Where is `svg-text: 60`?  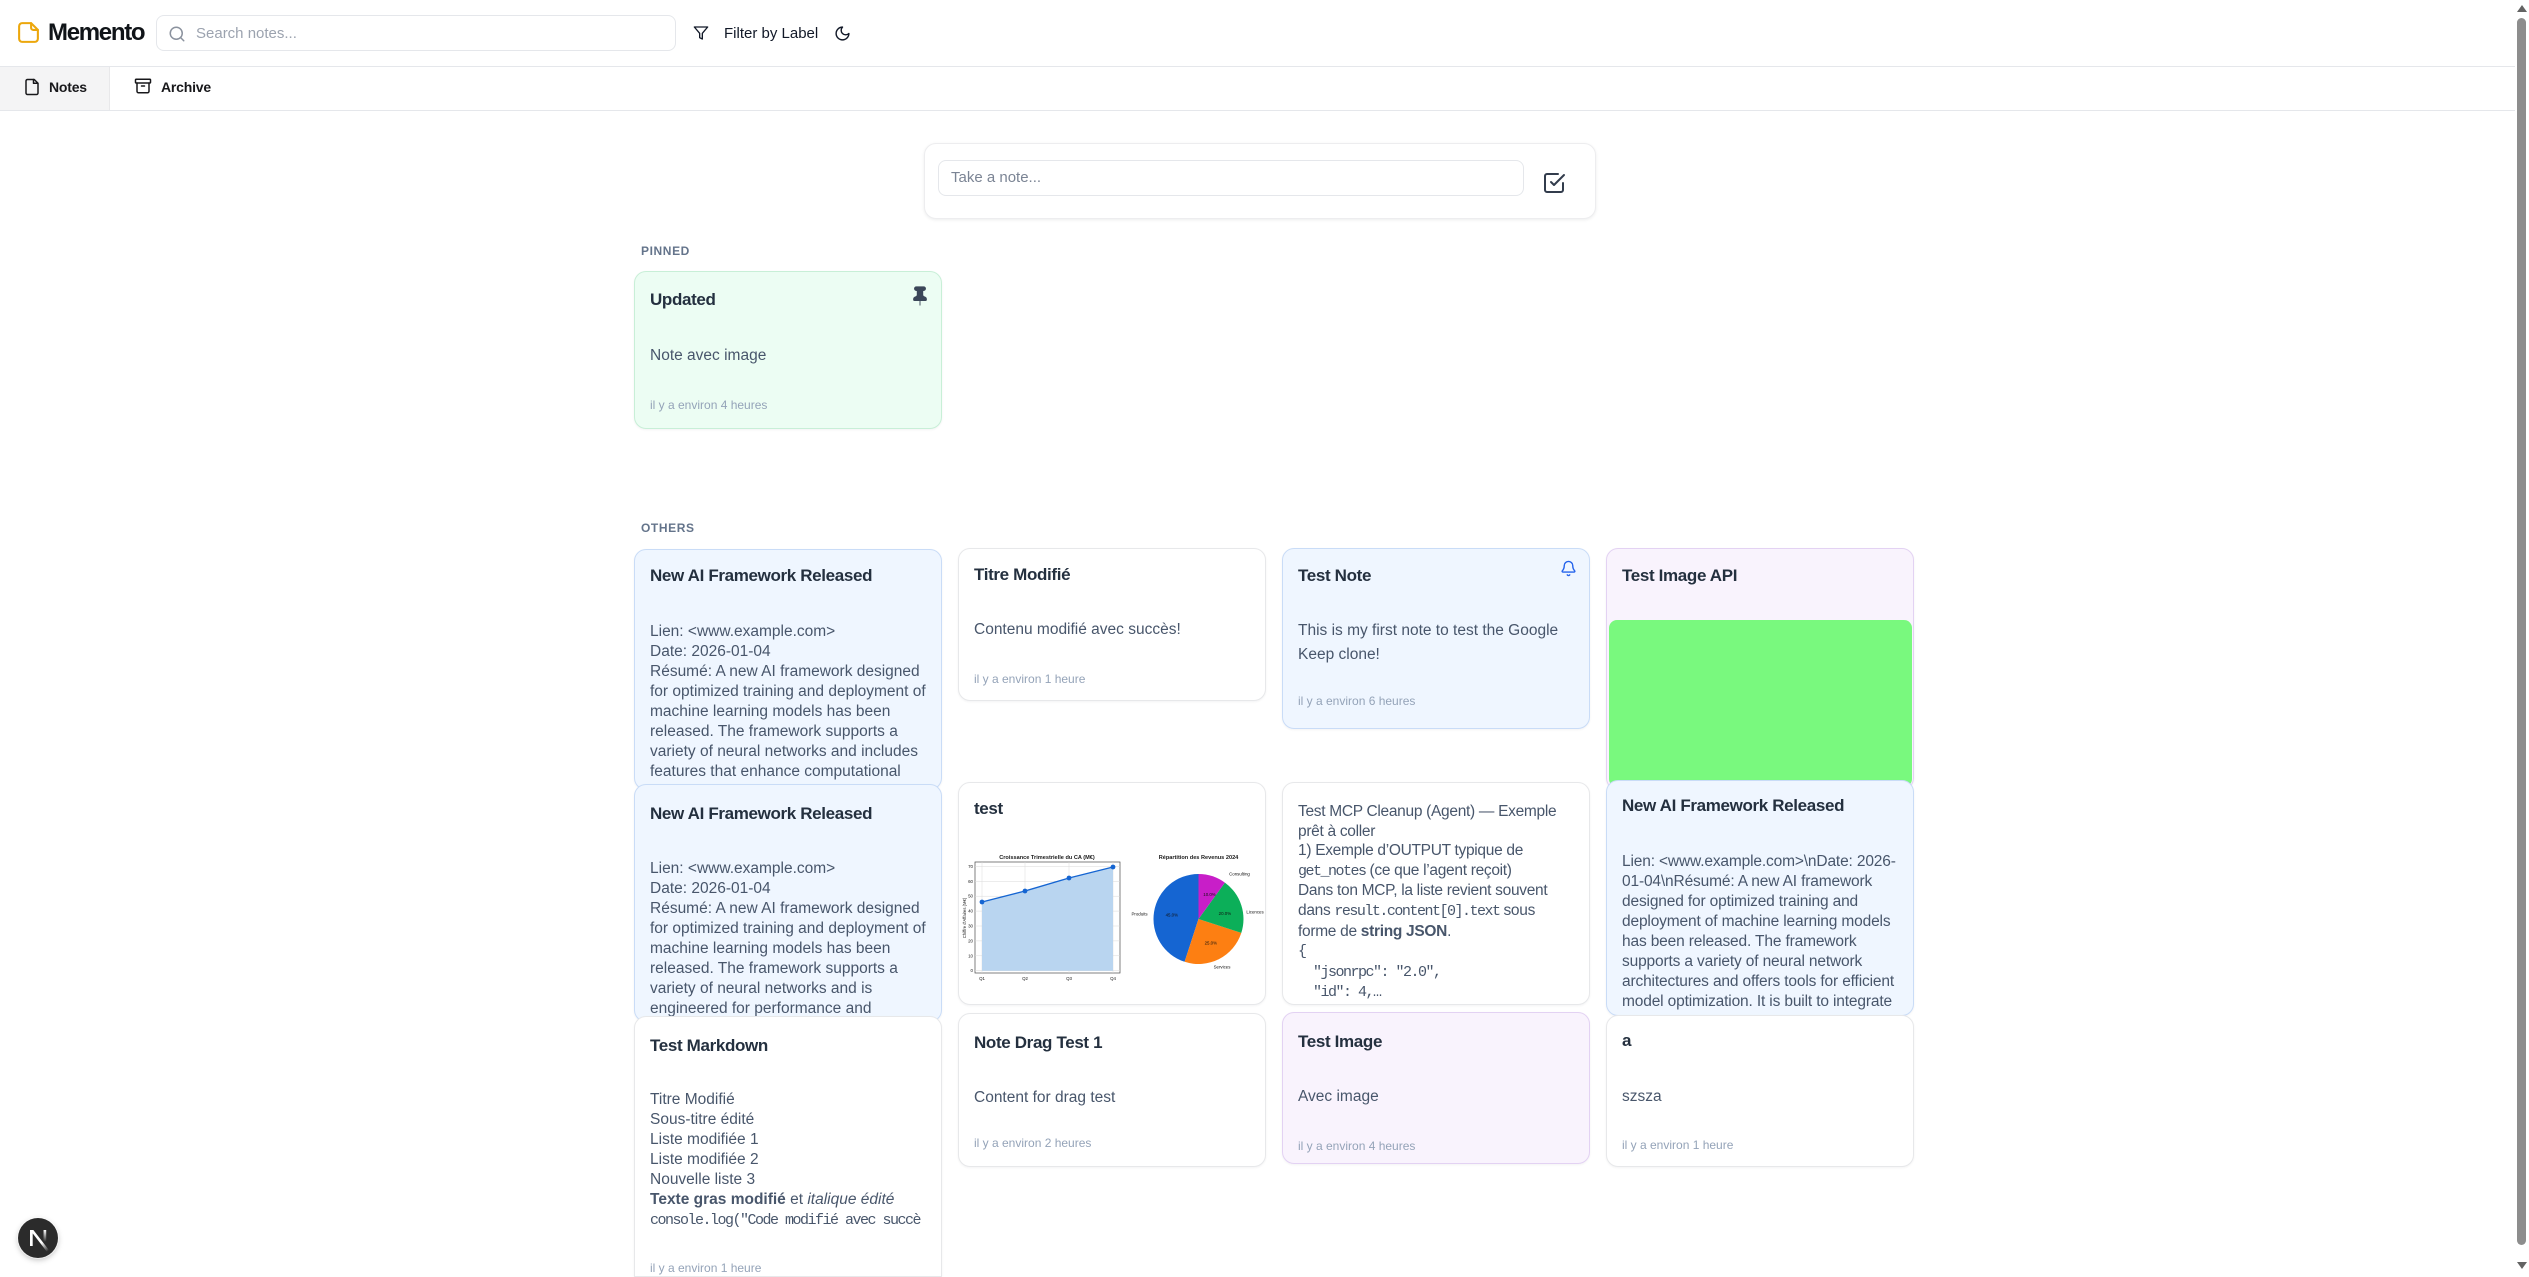
svg-text: 60 is located at coordinates (970, 881).